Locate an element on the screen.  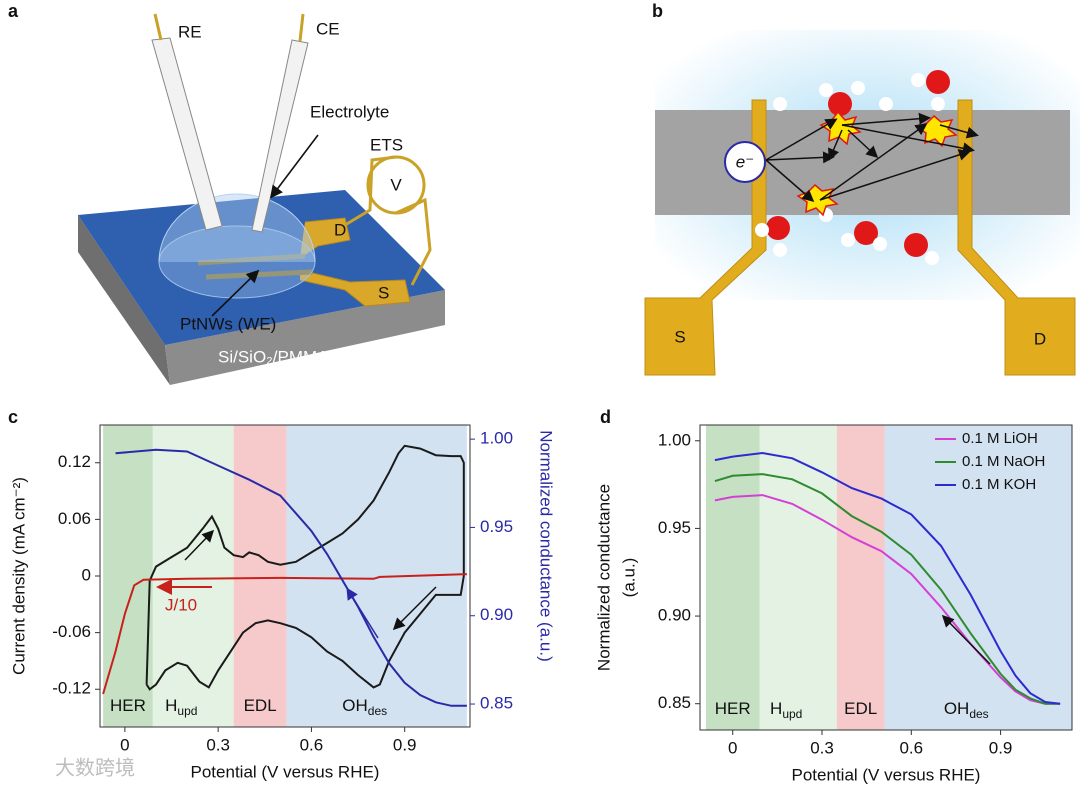
y-tick-label: 0.12 is located at coordinates (74, 461).